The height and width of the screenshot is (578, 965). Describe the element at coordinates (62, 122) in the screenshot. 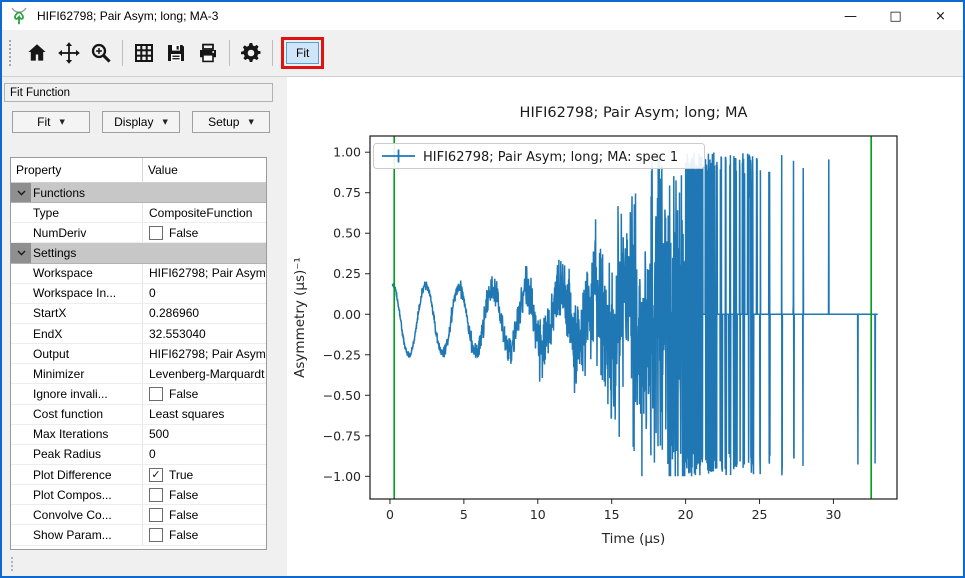

I see `chevron-down-icon: ▼` at that location.